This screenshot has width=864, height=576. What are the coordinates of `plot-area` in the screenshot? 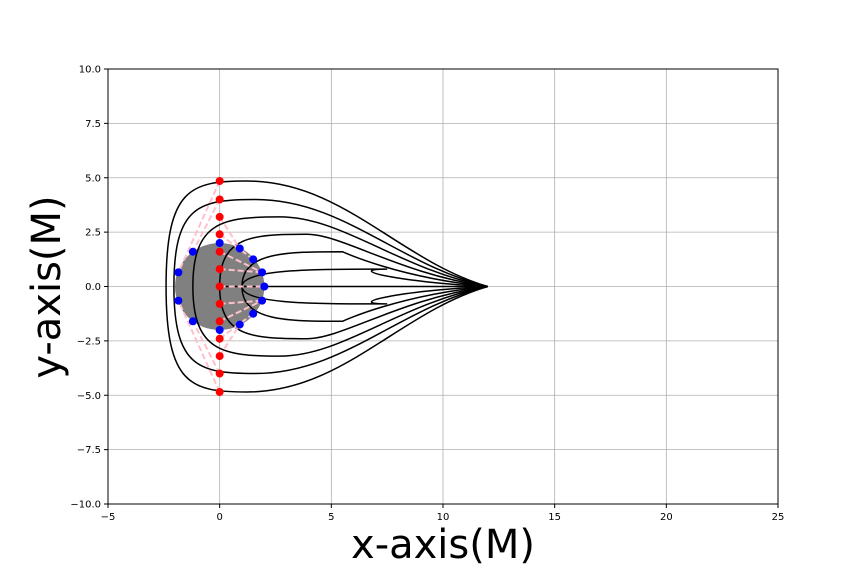 It's located at (326, 286).